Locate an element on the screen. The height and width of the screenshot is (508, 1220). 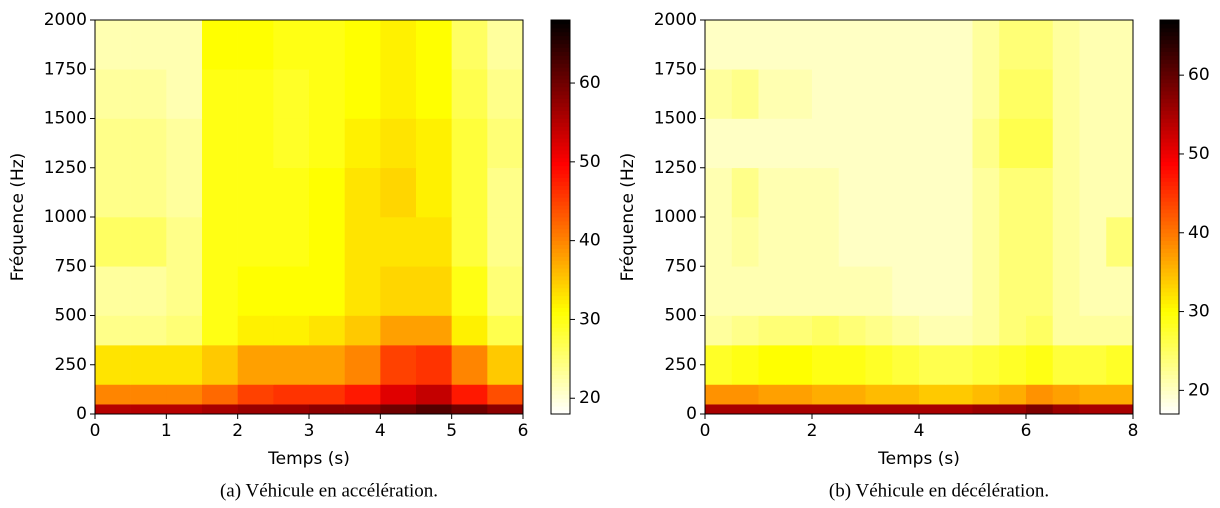
y-tick-label: 1750 is located at coordinates (675, 69).